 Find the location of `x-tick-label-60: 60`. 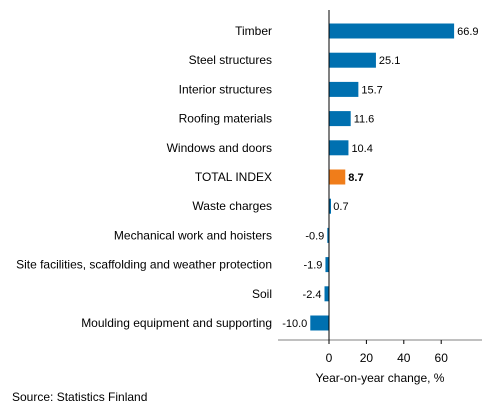

x-tick-label-60: 60 is located at coordinates (442, 358).